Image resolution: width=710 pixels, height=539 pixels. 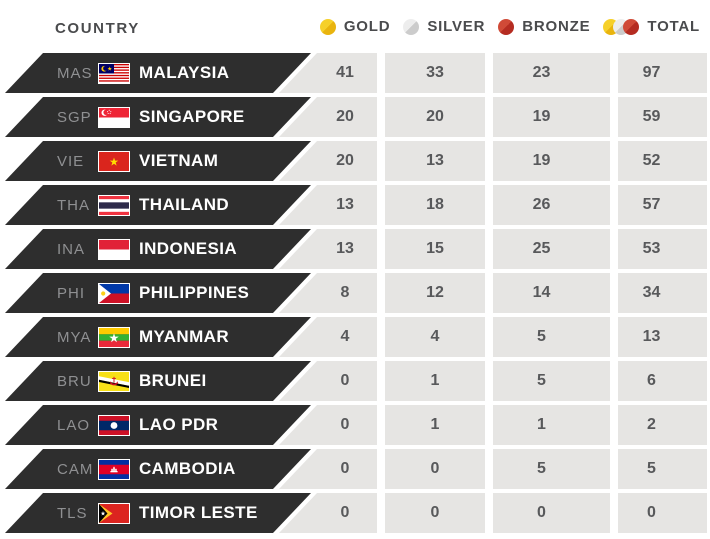 I want to click on table-header: COUNTRY GOLD SILVER BRONZE TOTAL, so click(x=355, y=26).